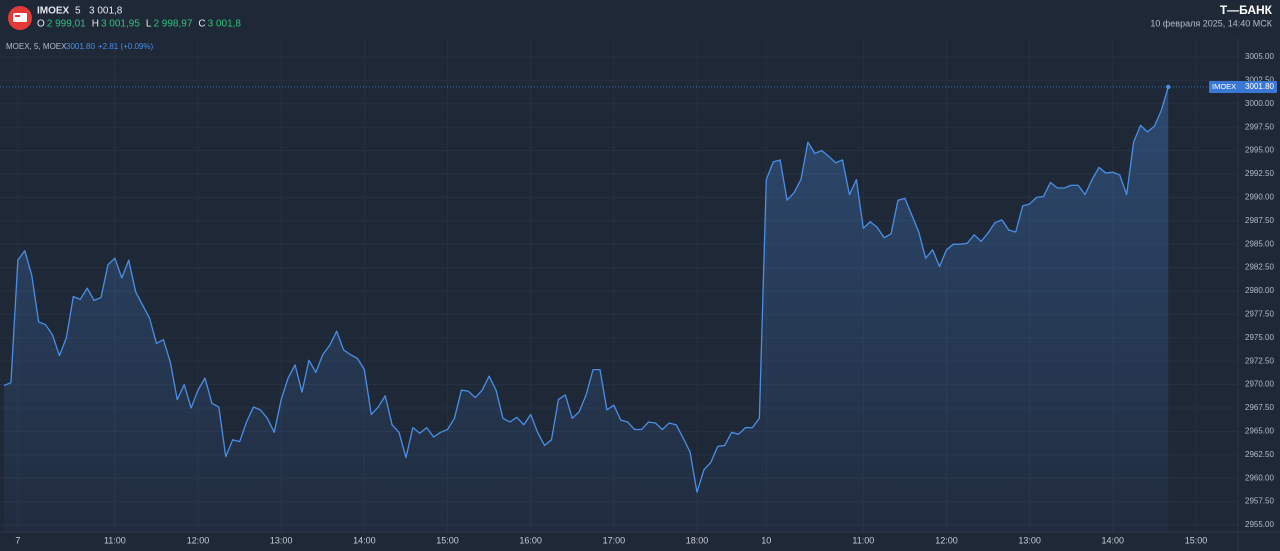 The width and height of the screenshot is (1280, 551). Describe the element at coordinates (530, 540) in the screenshot. I see `x-tick-label: 16:00` at that location.